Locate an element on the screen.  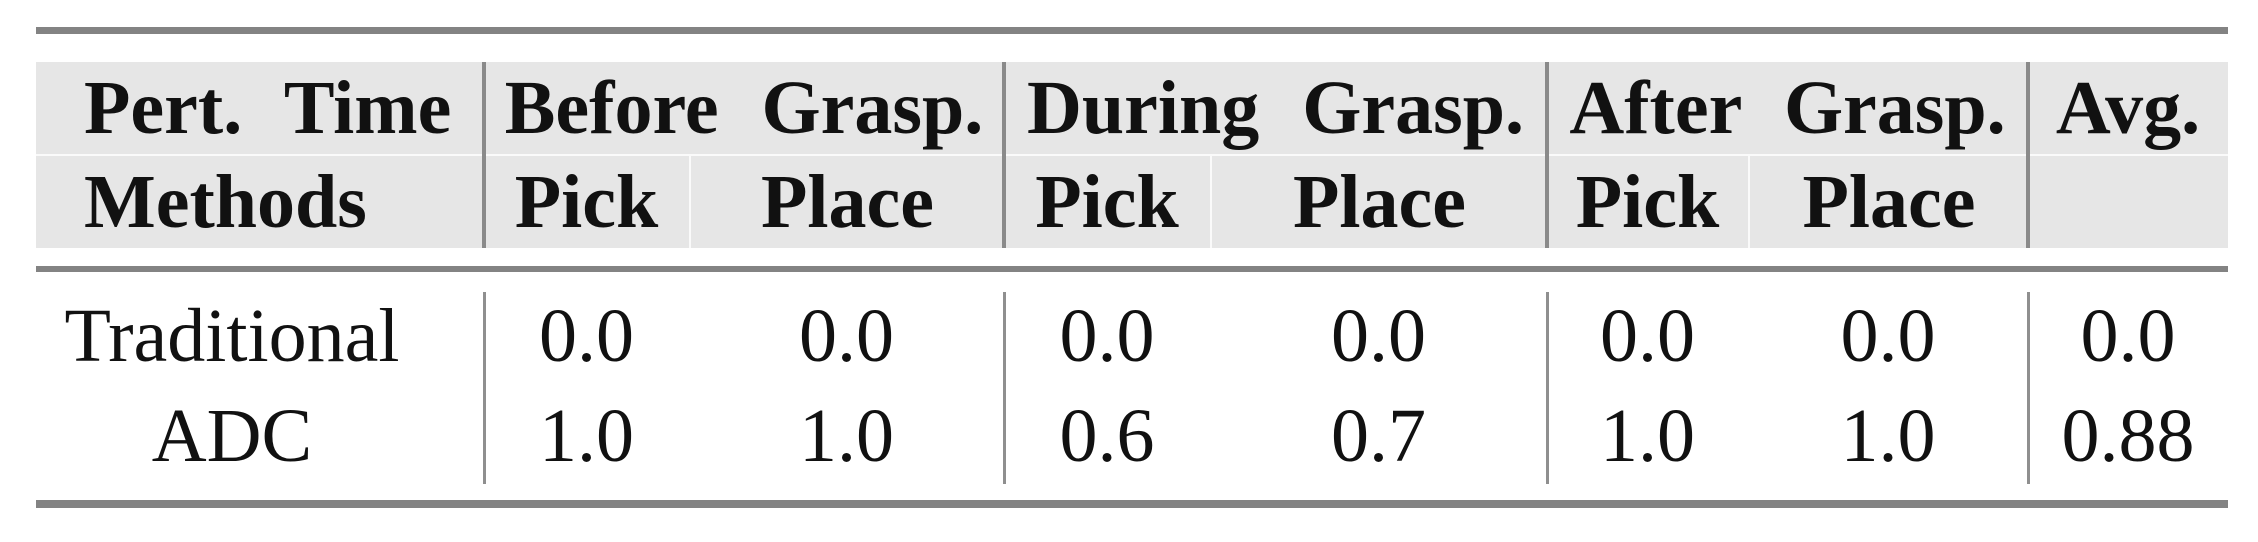
table-mid-rule is located at coordinates (1132, 269).